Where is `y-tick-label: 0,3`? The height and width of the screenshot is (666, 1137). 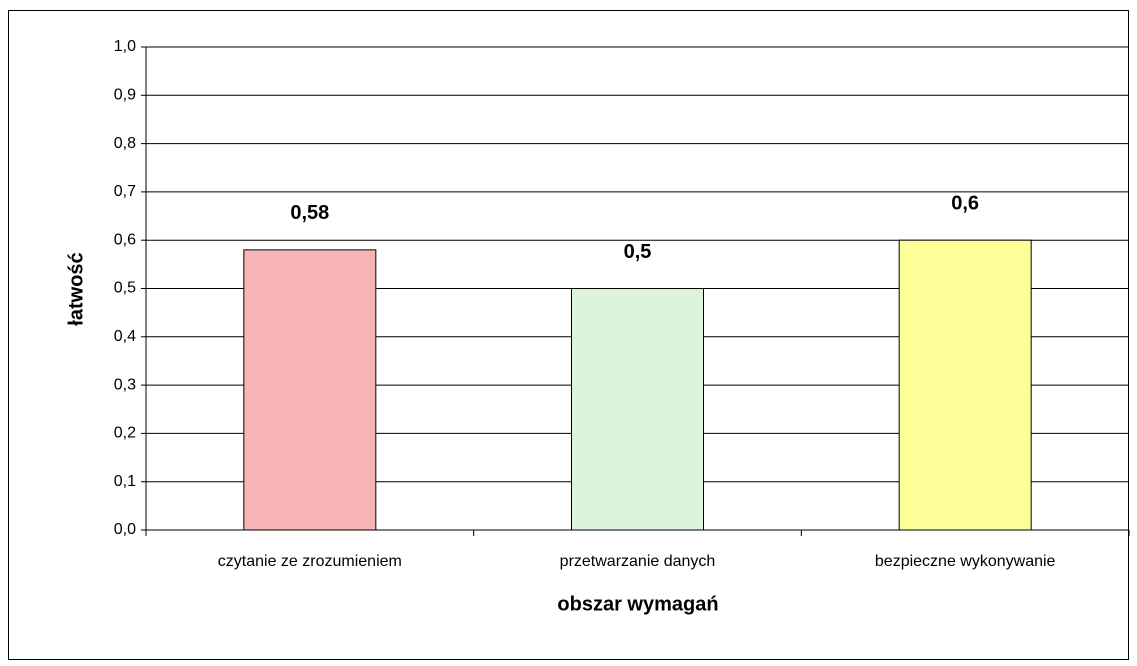 y-tick-label: 0,3 is located at coordinates (125, 384).